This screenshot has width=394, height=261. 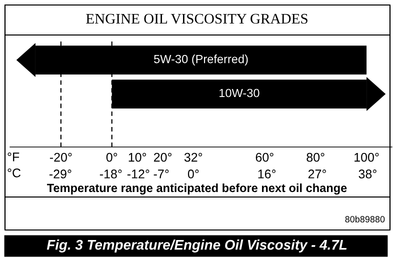 What do you see at coordinates (366, 157) in the screenshot?
I see `x-tick-label: 100°` at bounding box center [366, 157].